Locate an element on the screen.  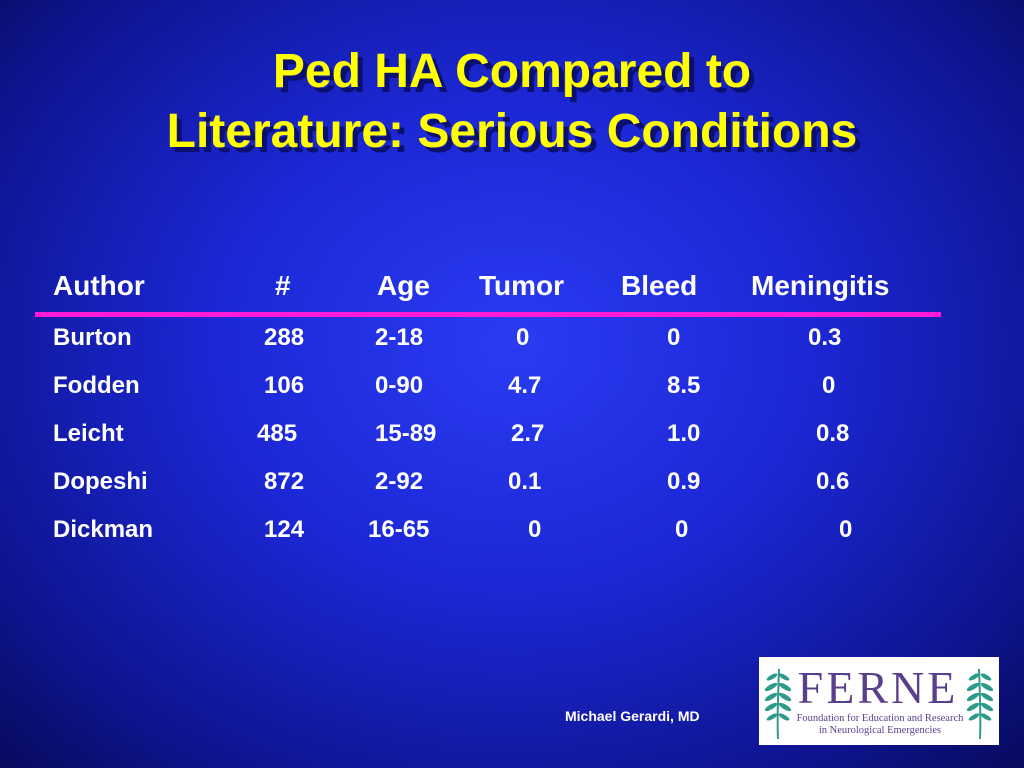
cell-count: 872 is located at coordinates (284, 481).